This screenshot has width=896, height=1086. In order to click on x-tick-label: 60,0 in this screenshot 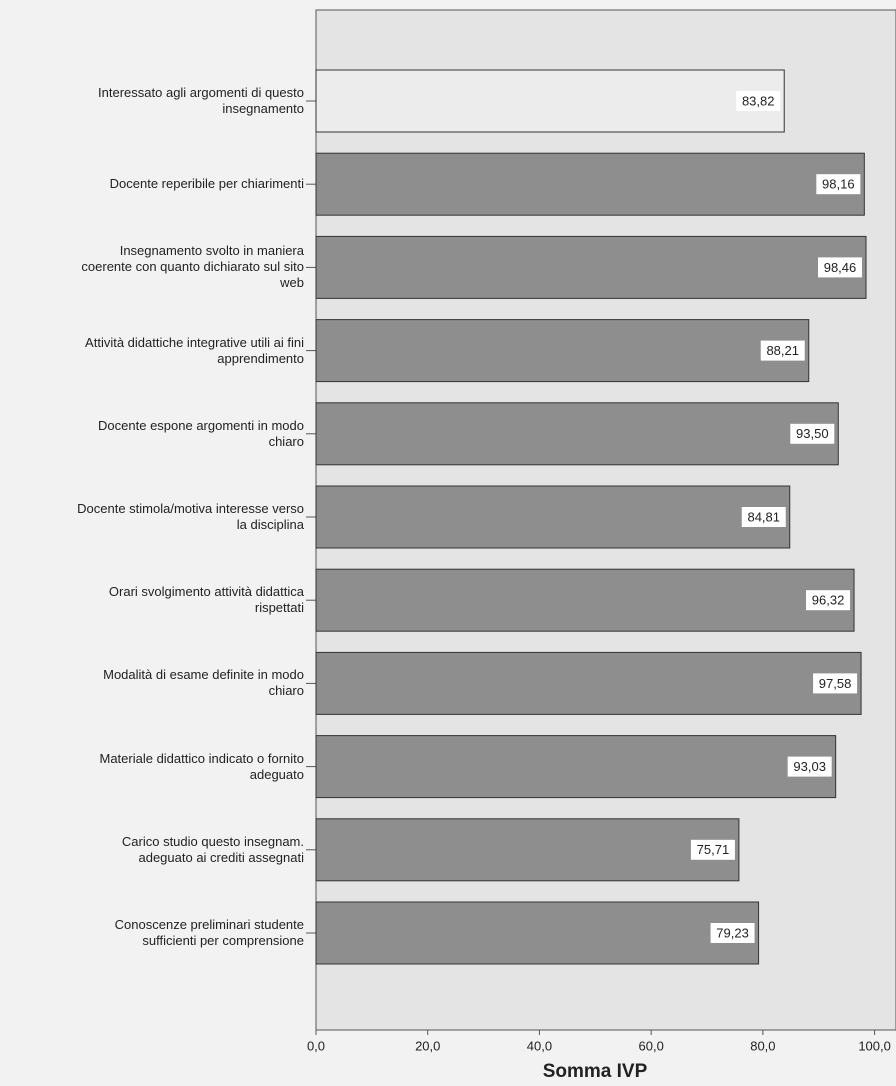, I will do `click(651, 1045)`.